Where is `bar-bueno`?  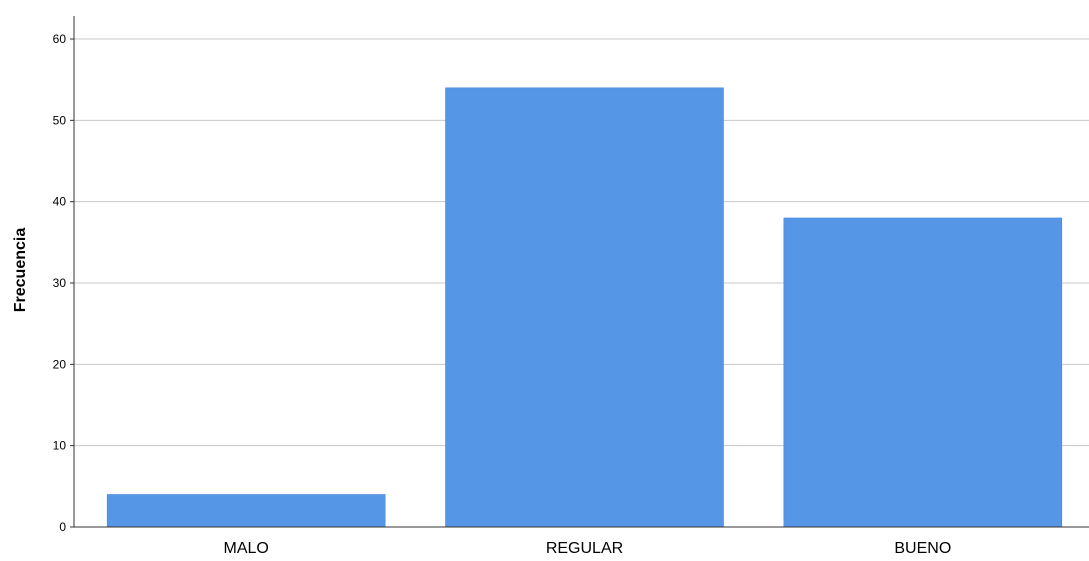 bar-bueno is located at coordinates (923, 372).